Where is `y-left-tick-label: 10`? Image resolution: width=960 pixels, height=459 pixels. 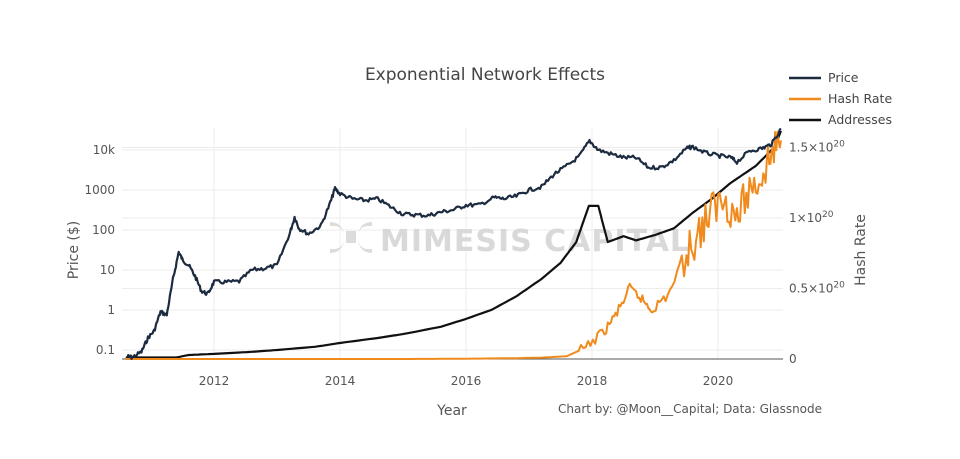 y-left-tick-label: 10 is located at coordinates (107, 270).